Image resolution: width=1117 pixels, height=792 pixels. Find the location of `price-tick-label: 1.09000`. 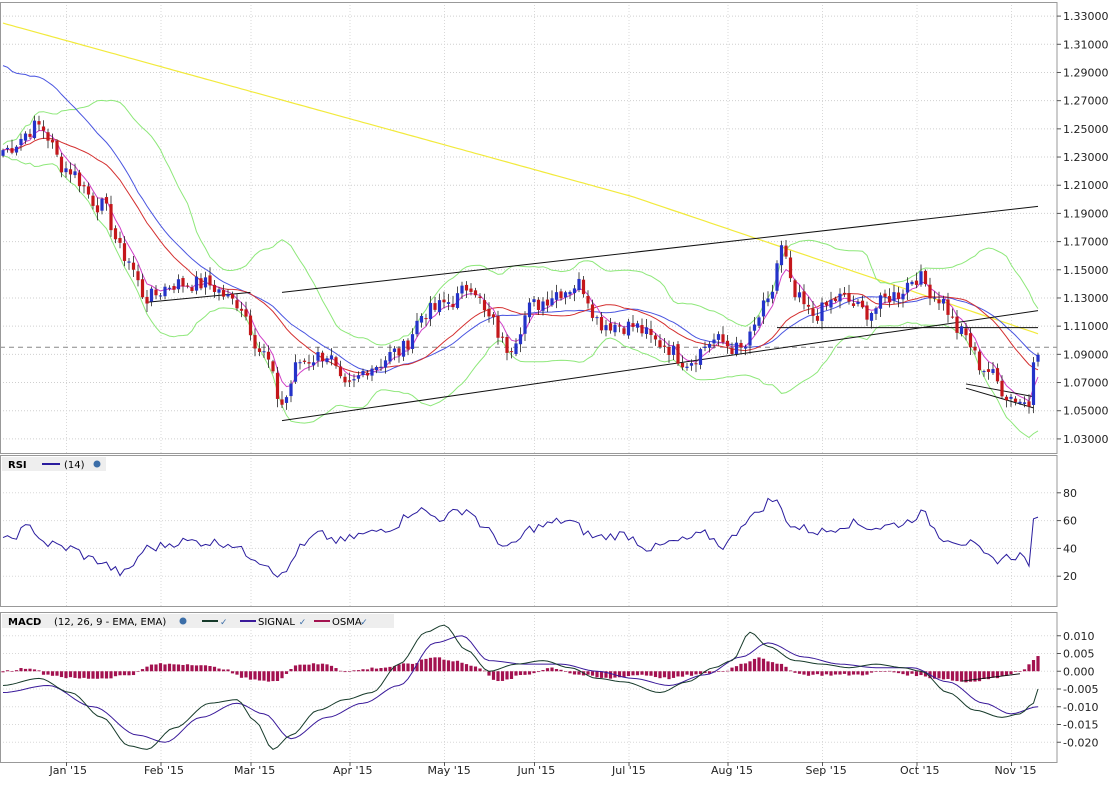

price-tick-label: 1.09000 is located at coordinates (1086, 354).